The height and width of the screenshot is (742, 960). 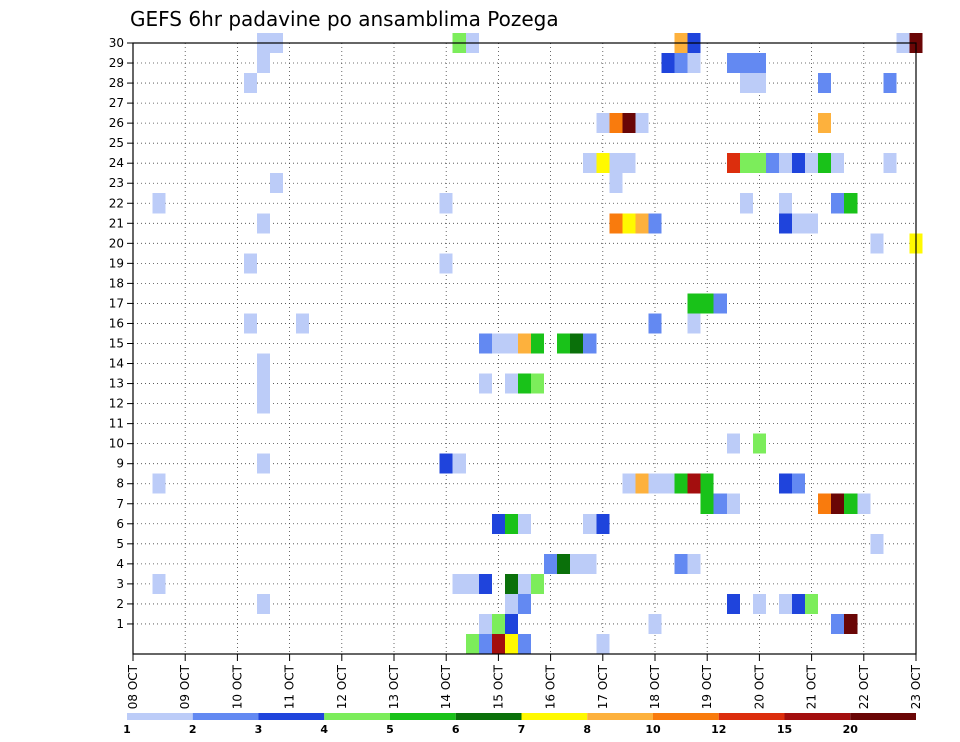 I want to click on x-tick-label: 08 OCT, so click(x=133, y=686).